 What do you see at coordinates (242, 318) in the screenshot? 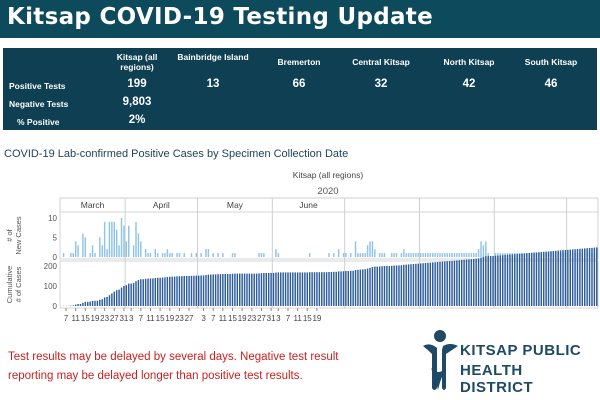
I see `x-tick-label: 19` at bounding box center [242, 318].